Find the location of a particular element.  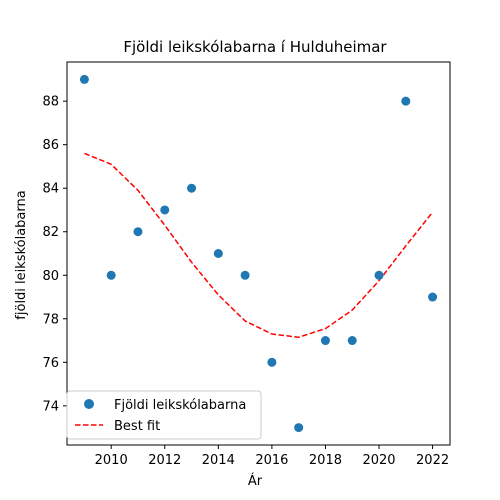

x-tick-label: 2012 is located at coordinates (164, 460).